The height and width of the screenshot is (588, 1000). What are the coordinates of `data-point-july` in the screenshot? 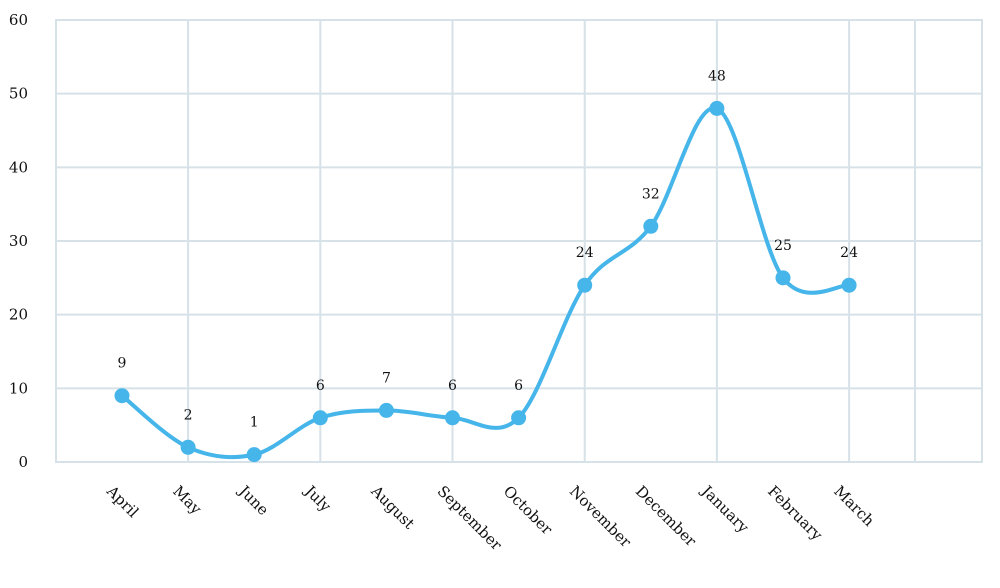 It's located at (320, 418).